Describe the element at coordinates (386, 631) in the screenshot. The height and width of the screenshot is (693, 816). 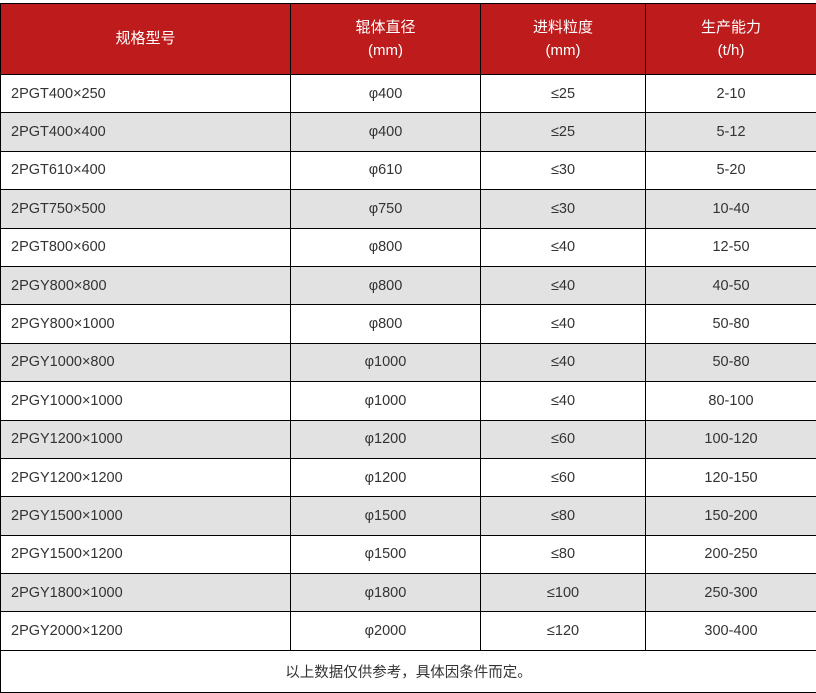
I see `cell-roller-diameter: φ2000` at that location.